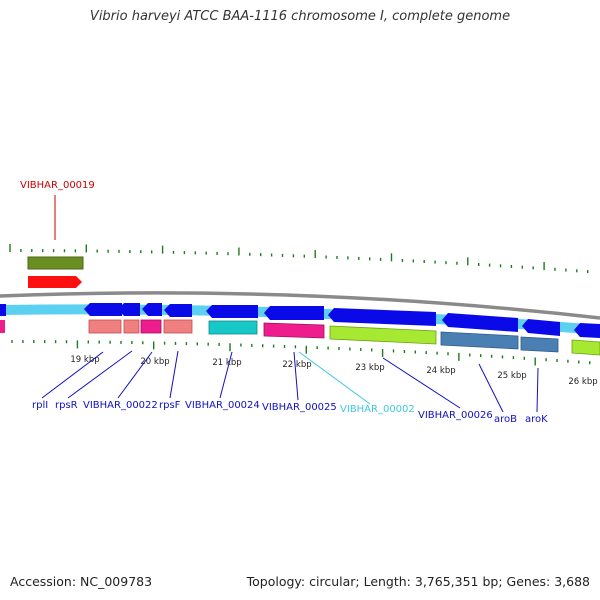  Describe the element at coordinates (511, 376) in the screenshot. I see `scale-label: 25 kbp` at that location.